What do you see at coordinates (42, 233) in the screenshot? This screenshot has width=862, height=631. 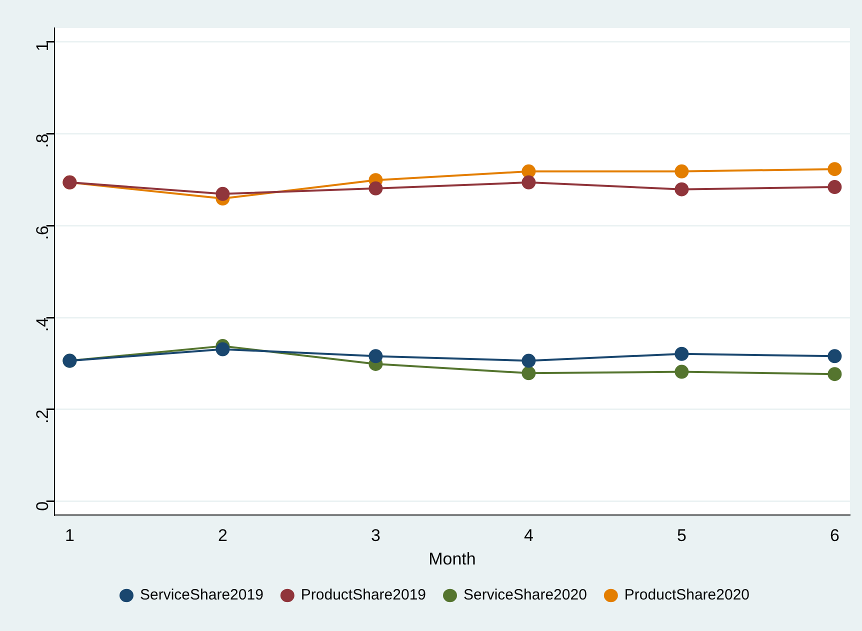 I see `y-tick-label: .6` at bounding box center [42, 233].